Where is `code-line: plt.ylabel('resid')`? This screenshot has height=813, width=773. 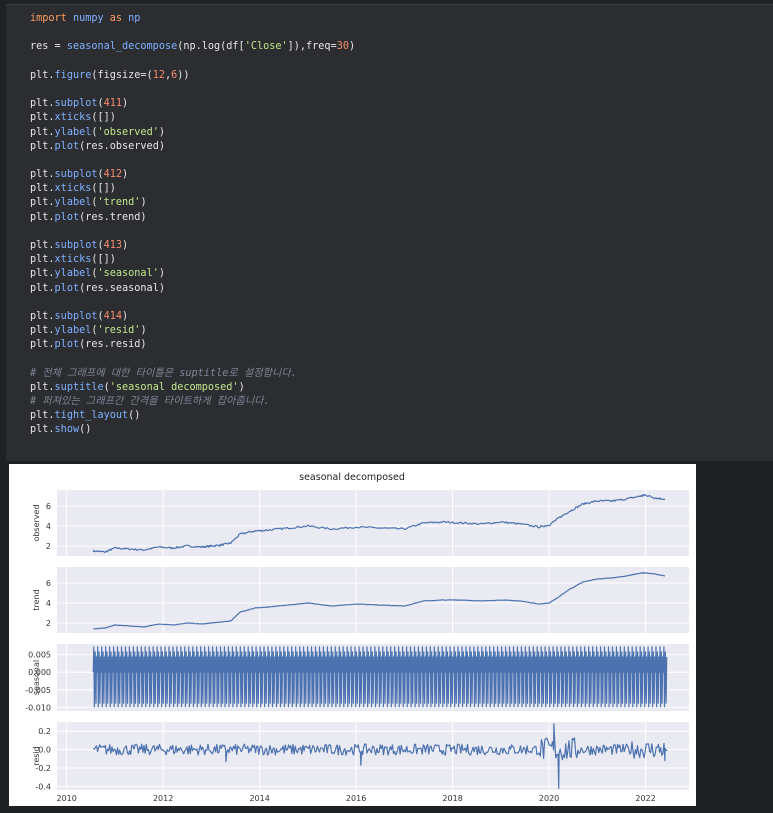 code-line: plt.ylabel('resid') is located at coordinates (192, 331).